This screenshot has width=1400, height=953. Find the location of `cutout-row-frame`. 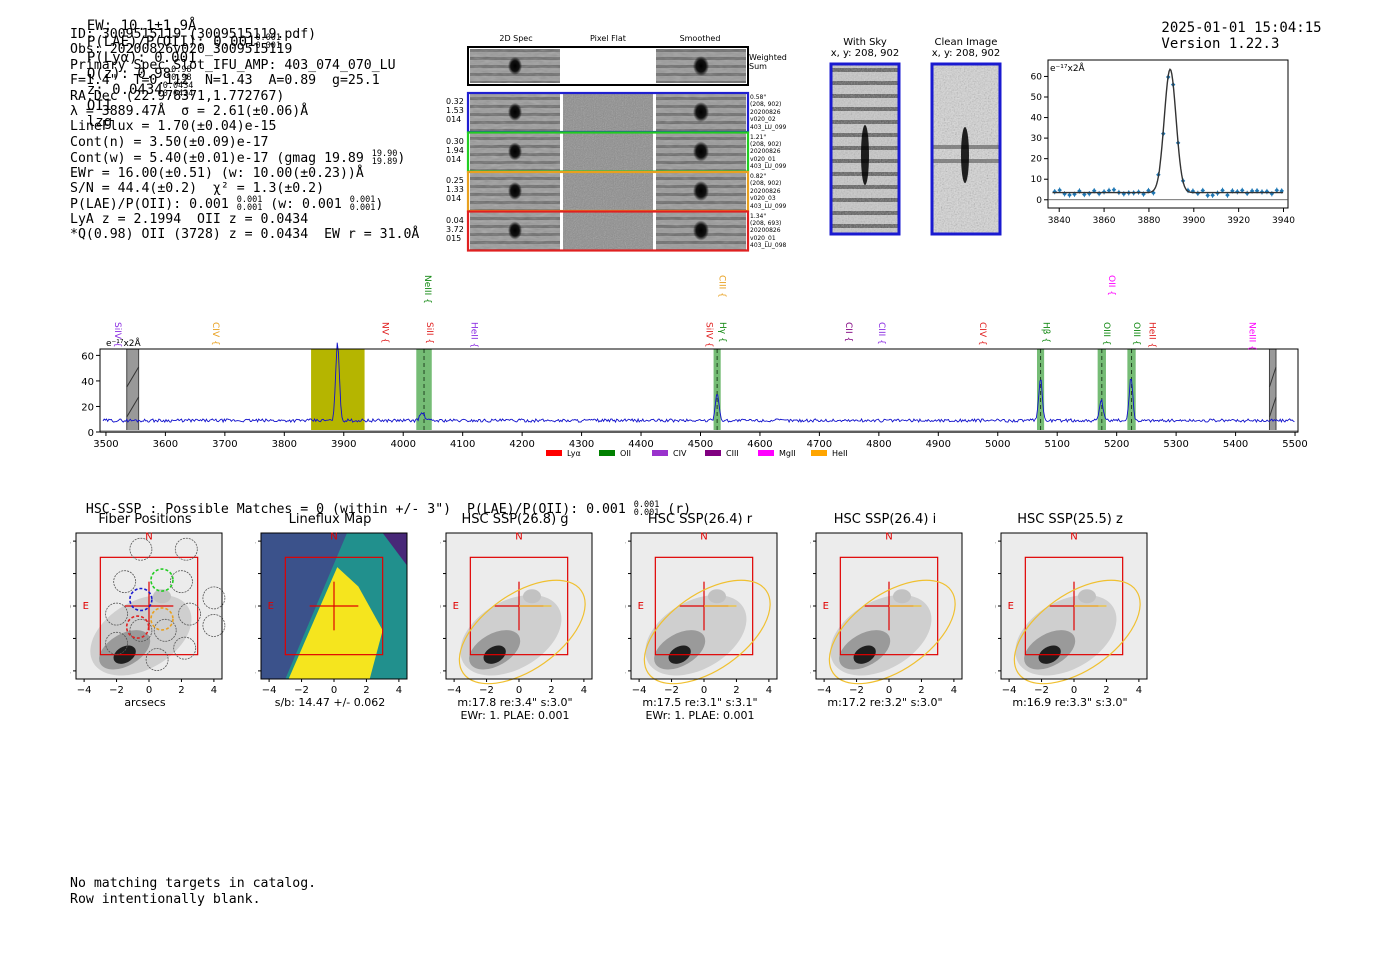

cutout-row-frame is located at coordinates (608, 231).